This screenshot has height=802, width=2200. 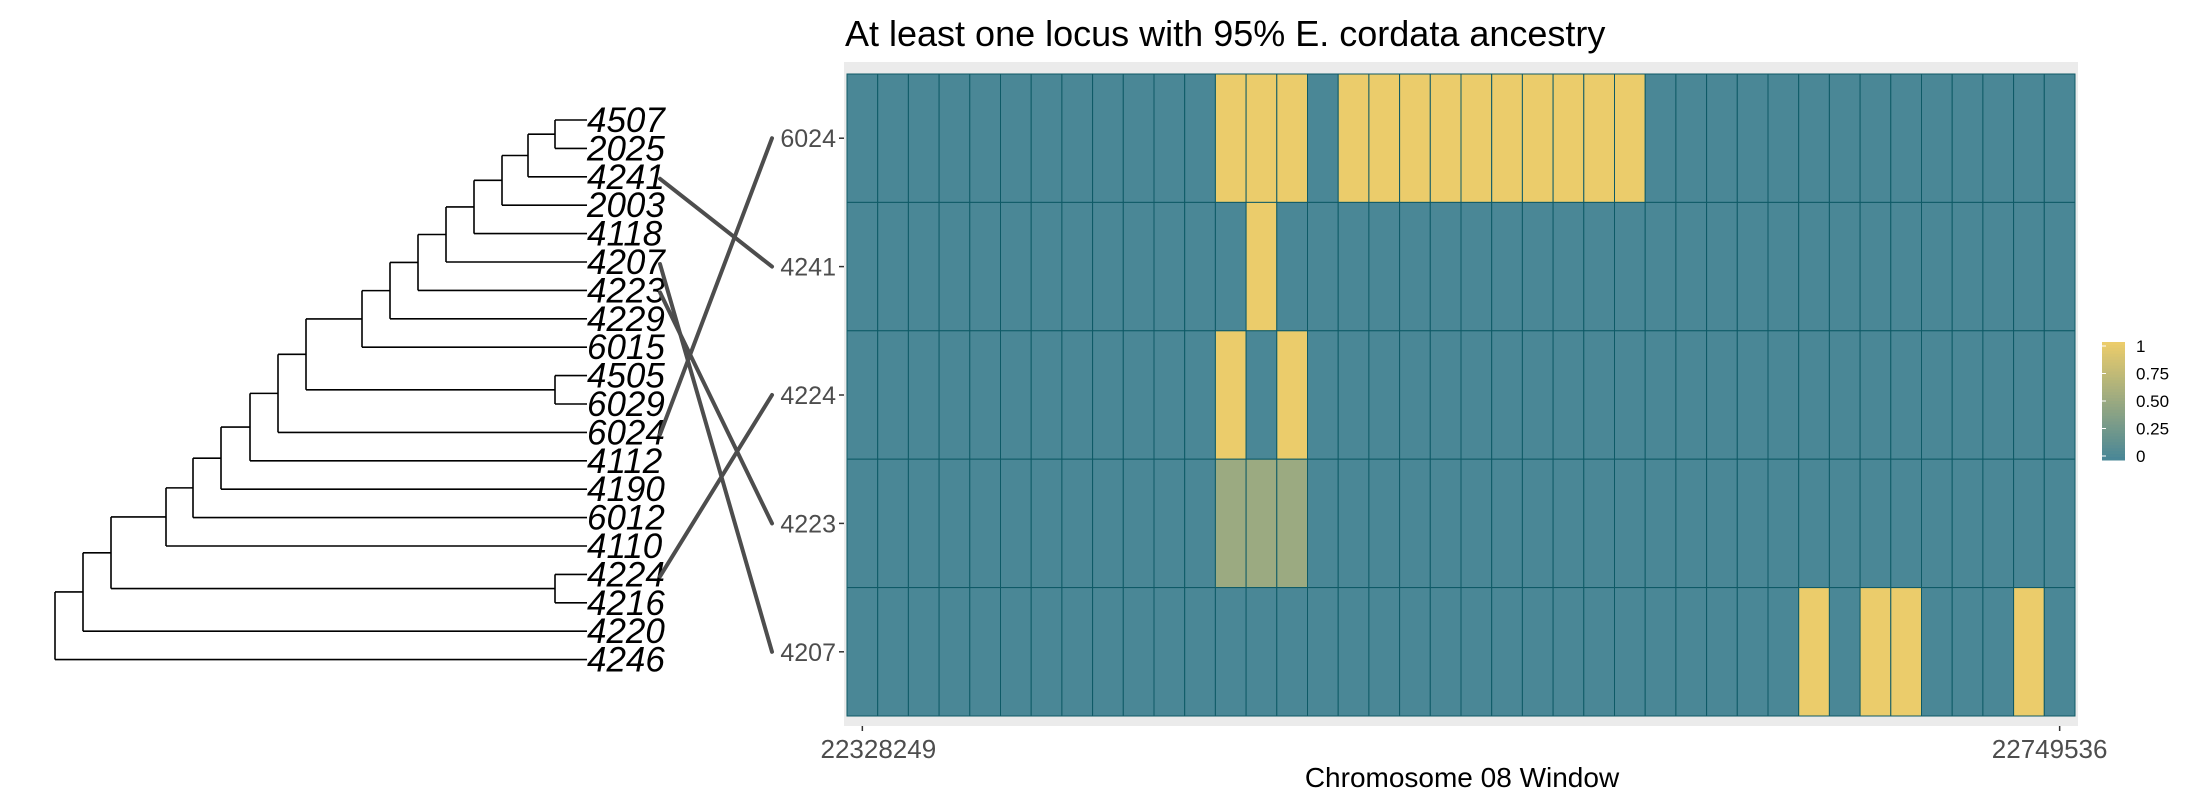 What do you see at coordinates (626, 489) in the screenshot?
I see `tree-leaf-label: 4190` at bounding box center [626, 489].